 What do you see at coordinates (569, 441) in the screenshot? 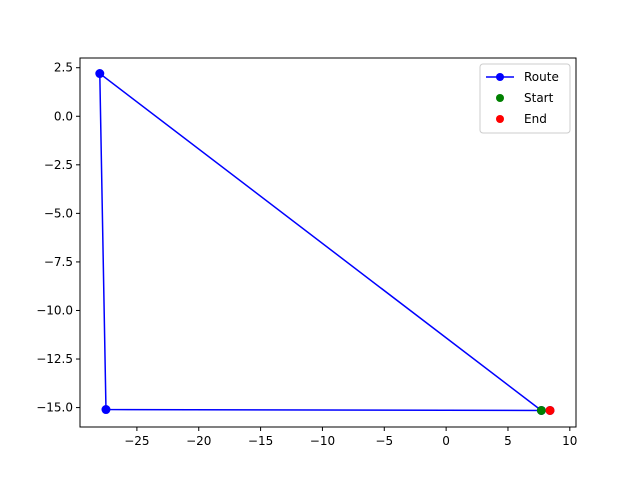
I see `x-tick-label: 10` at bounding box center [569, 441].